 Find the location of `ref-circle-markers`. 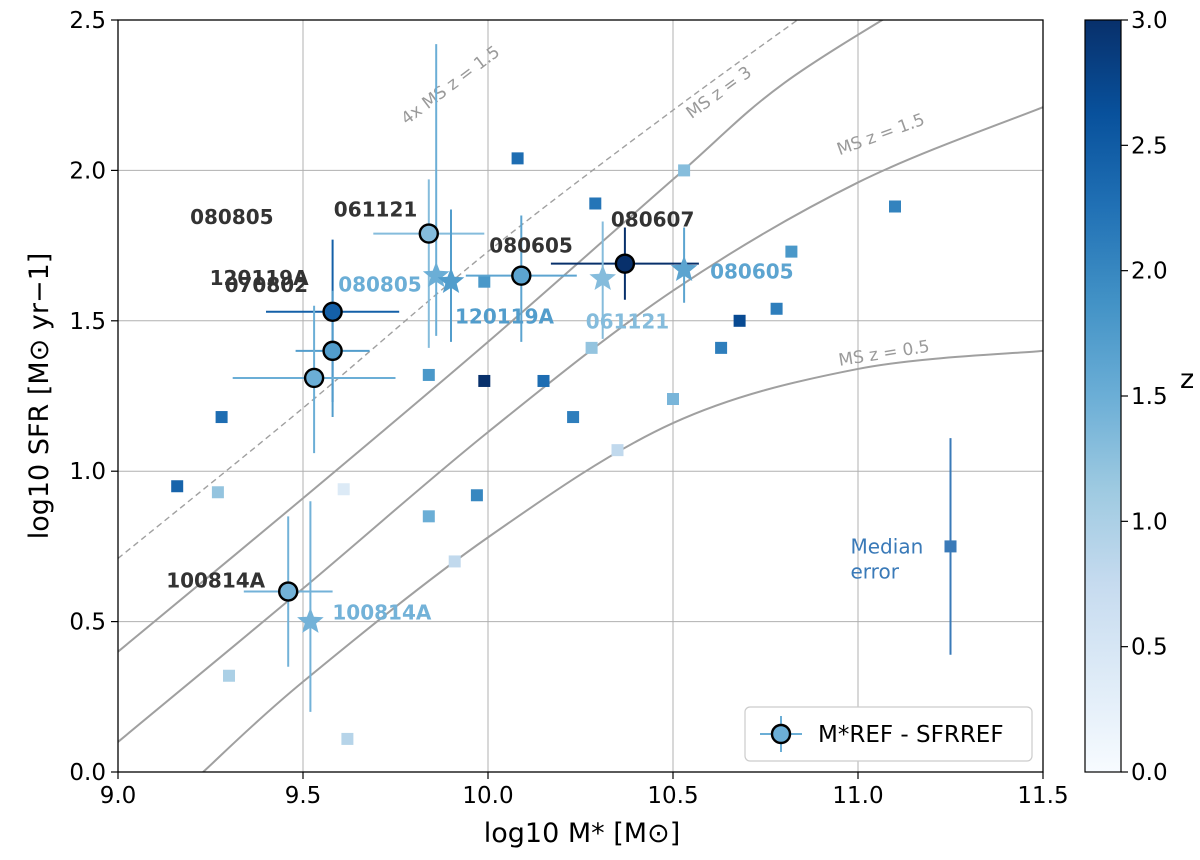

ref-circle-markers is located at coordinates (457, 412).